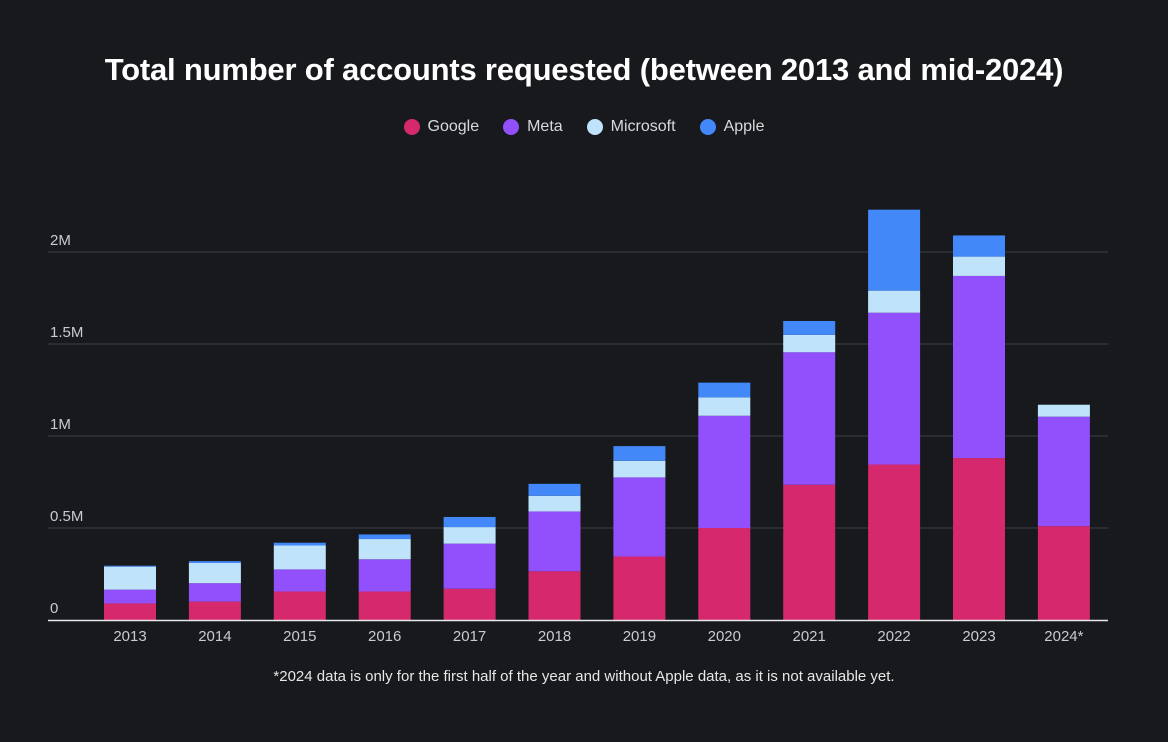 This screenshot has width=1168, height=742. Describe the element at coordinates (214, 573) in the screenshot. I see `bar-microsoft-2014` at that location.